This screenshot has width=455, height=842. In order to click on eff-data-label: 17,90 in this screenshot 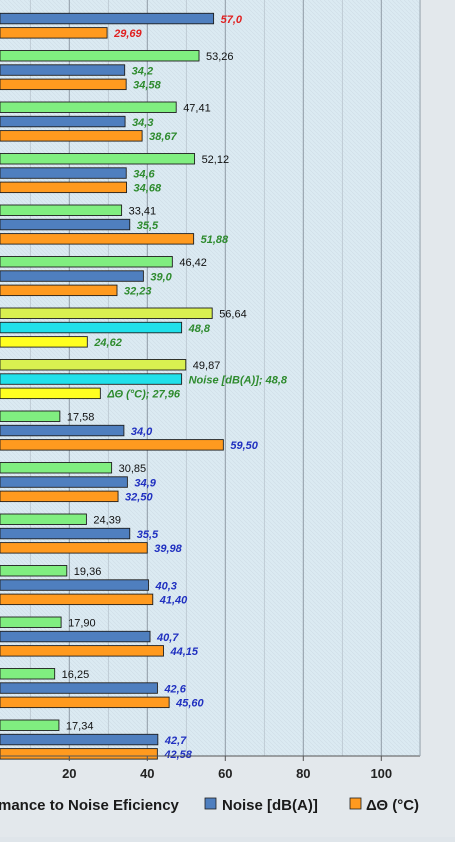, I will do `click(82, 624)`.